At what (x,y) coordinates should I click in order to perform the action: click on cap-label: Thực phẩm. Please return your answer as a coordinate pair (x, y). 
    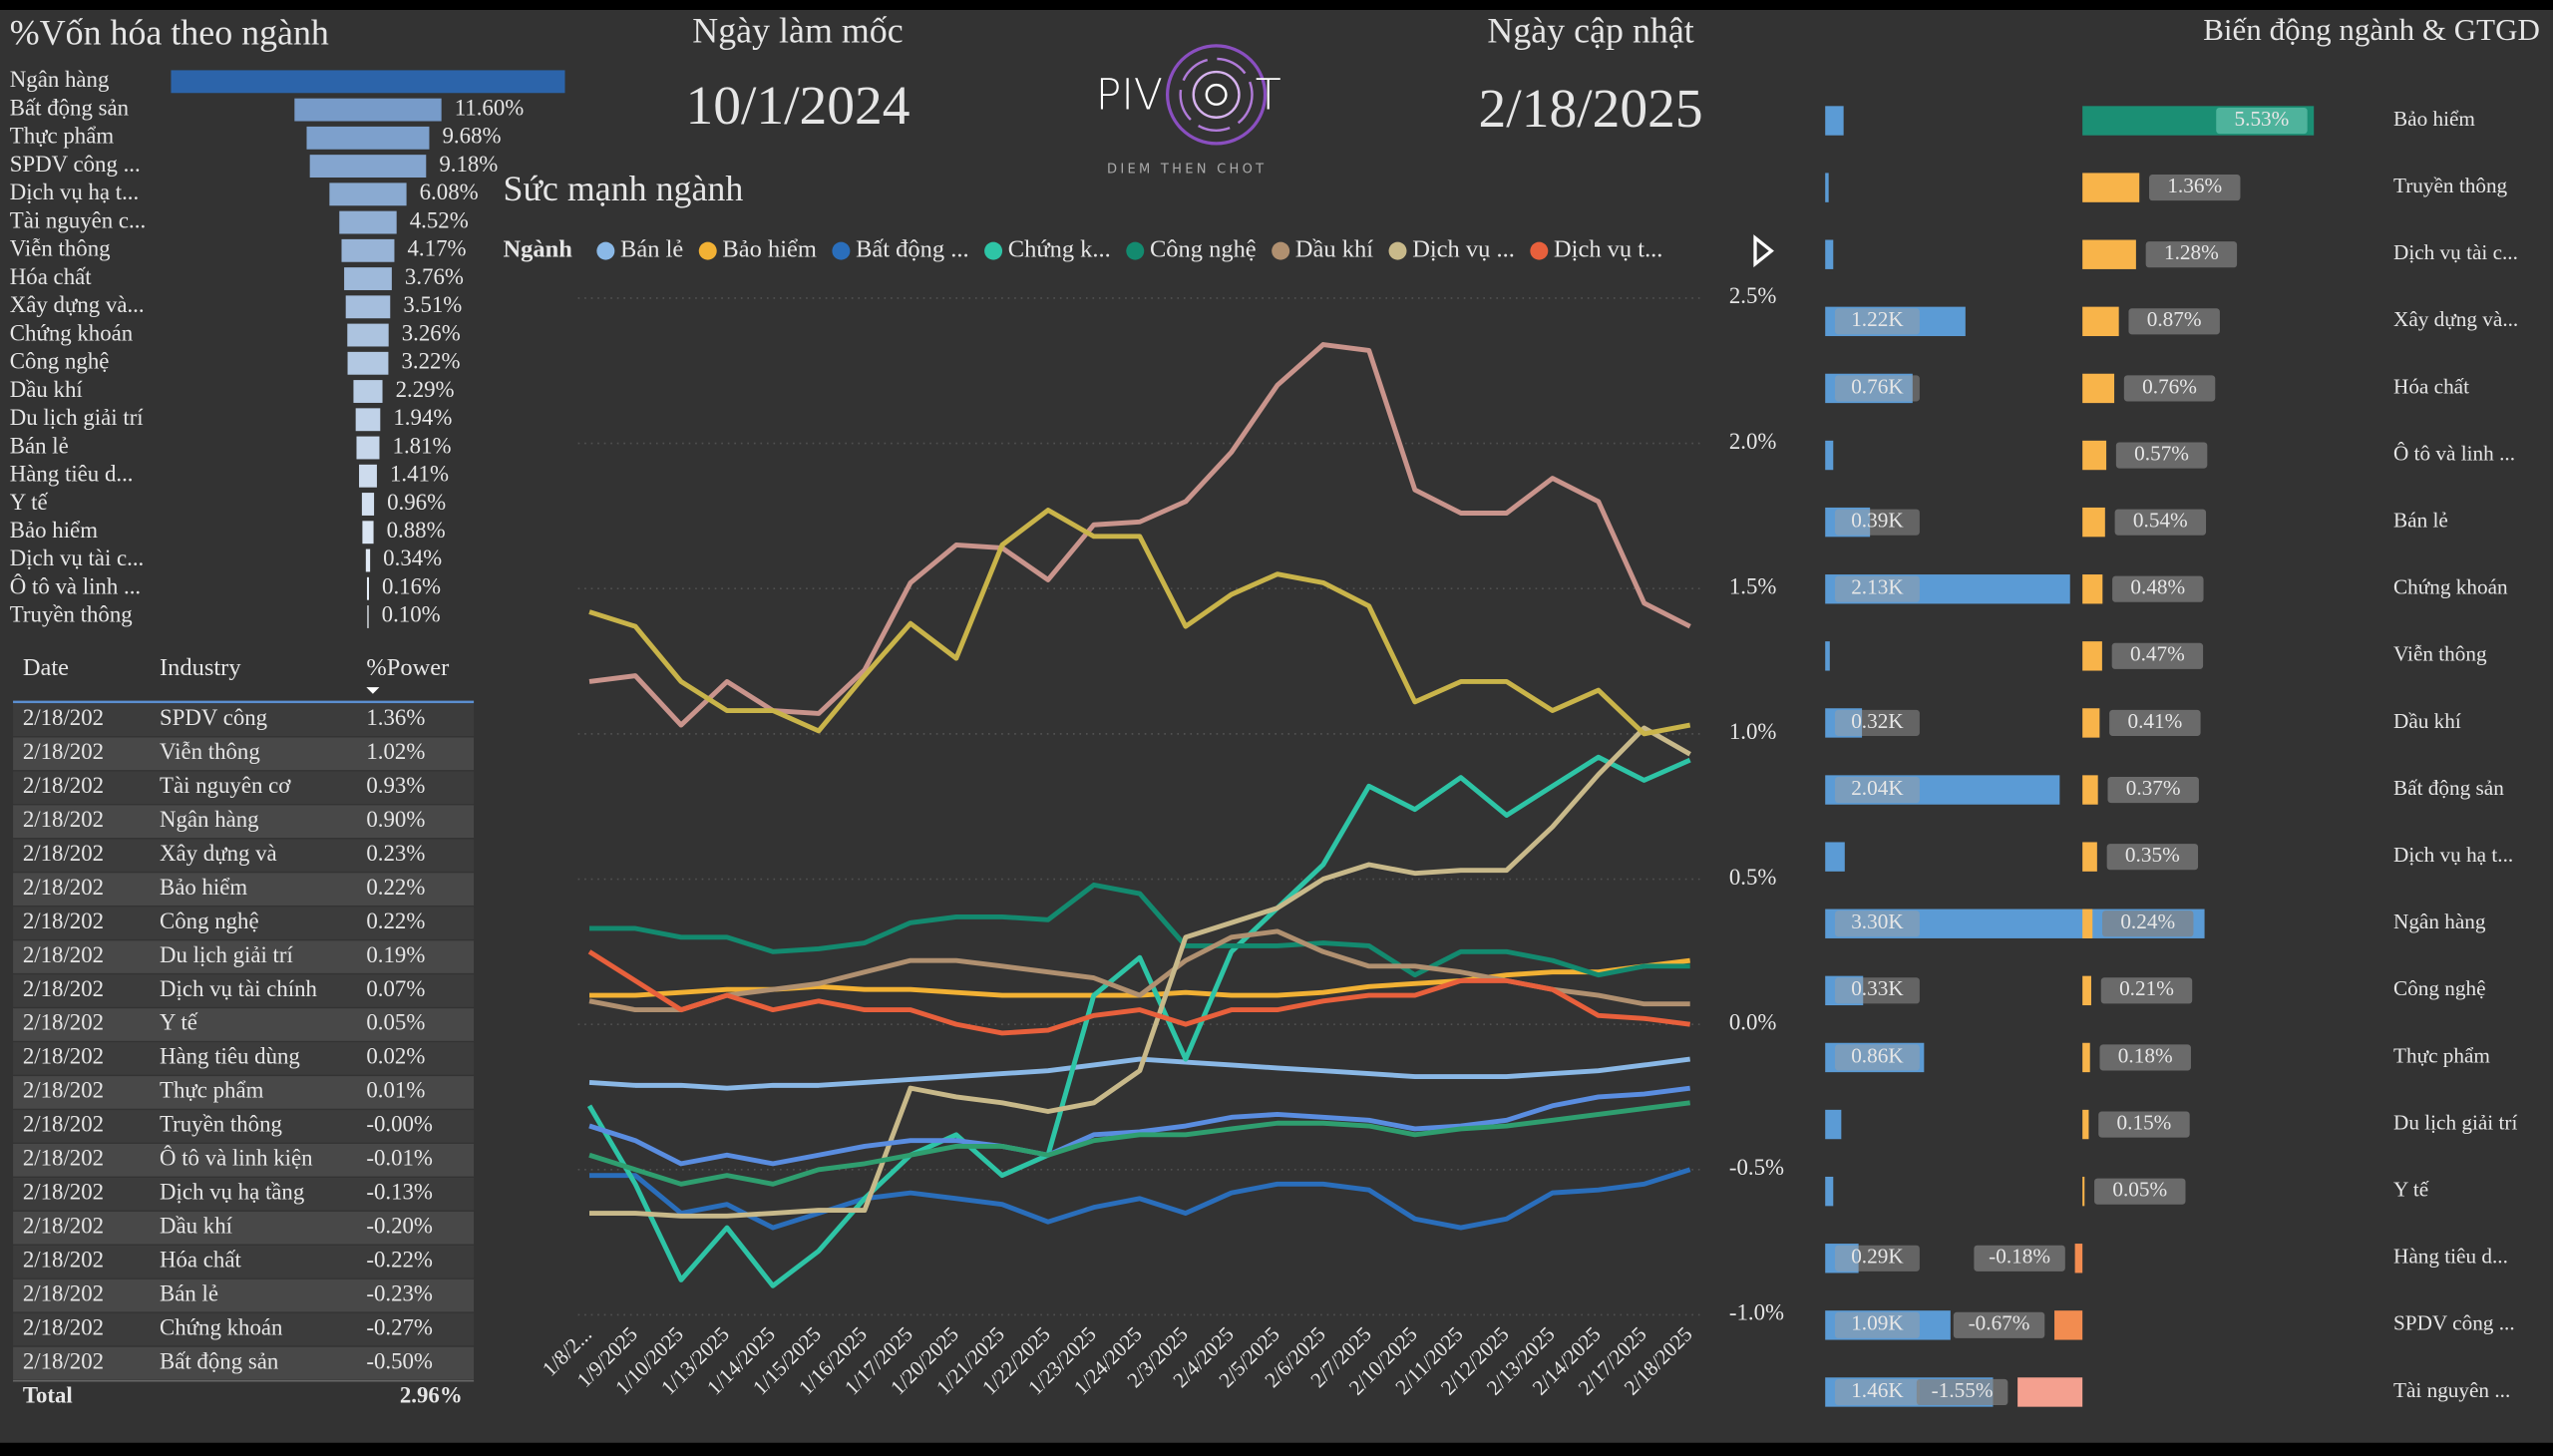
    Looking at the image, I should click on (63, 136).